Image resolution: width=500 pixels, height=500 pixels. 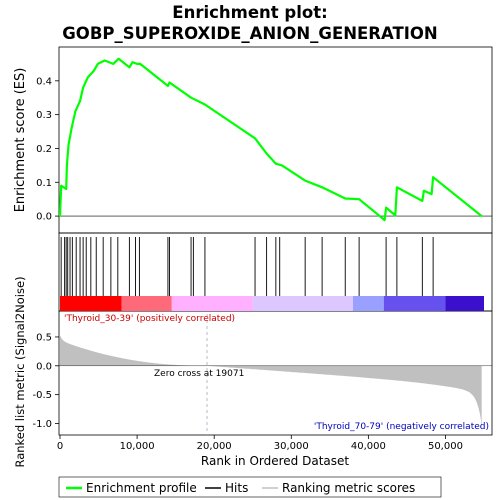 What do you see at coordinates (44, 337) in the screenshot?
I see `metric-y-tick-label: 0.5` at bounding box center [44, 337].